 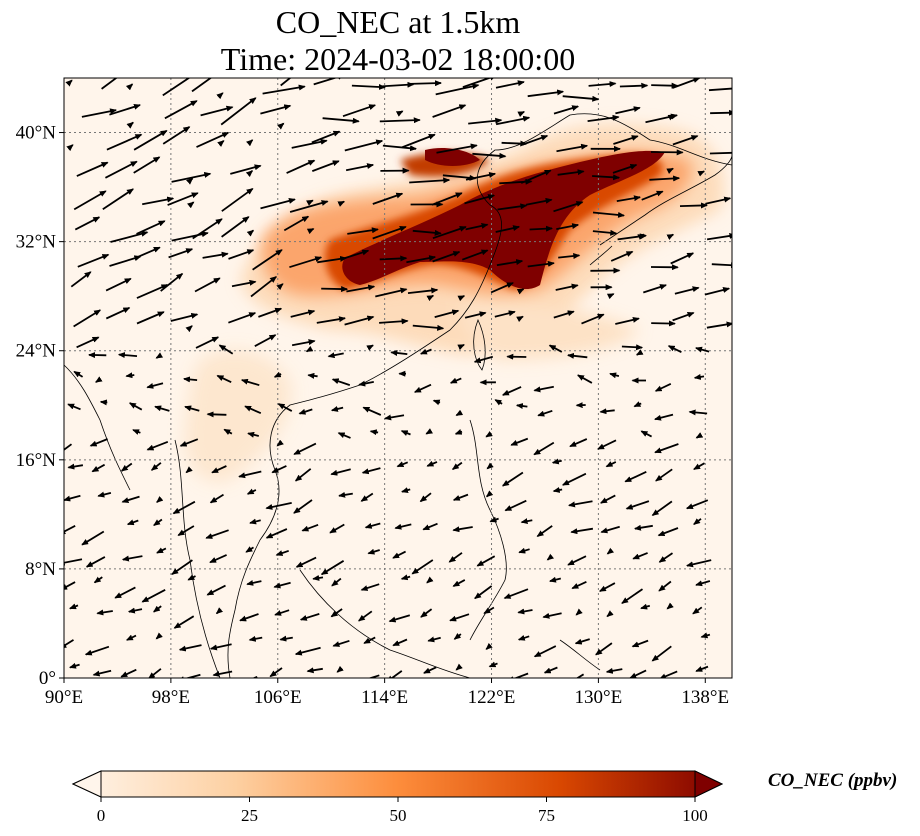 What do you see at coordinates (171, 697) in the screenshot?
I see `lon-tick-label: 98°E` at bounding box center [171, 697].